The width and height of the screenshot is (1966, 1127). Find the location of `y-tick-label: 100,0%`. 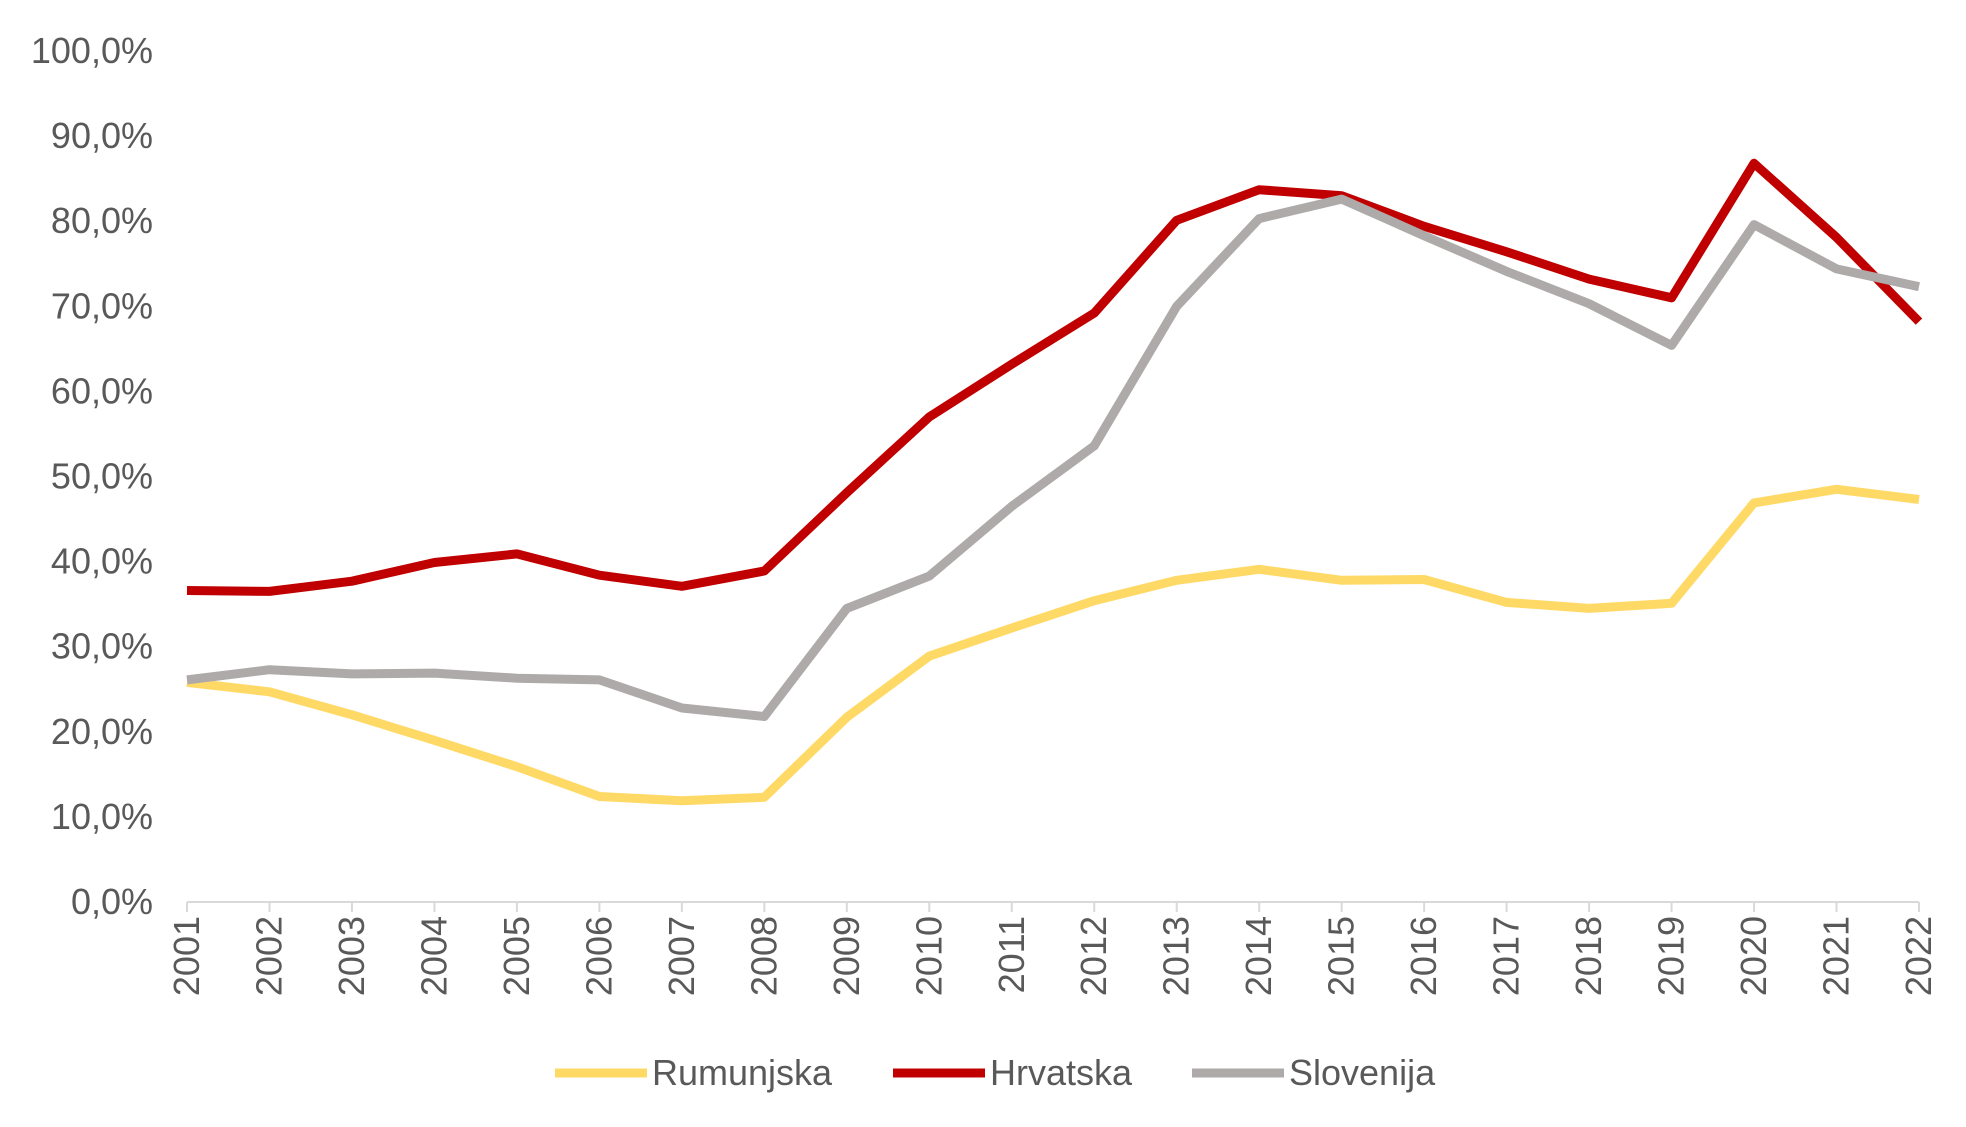

y-tick-label: 100,0% is located at coordinates (92, 50).